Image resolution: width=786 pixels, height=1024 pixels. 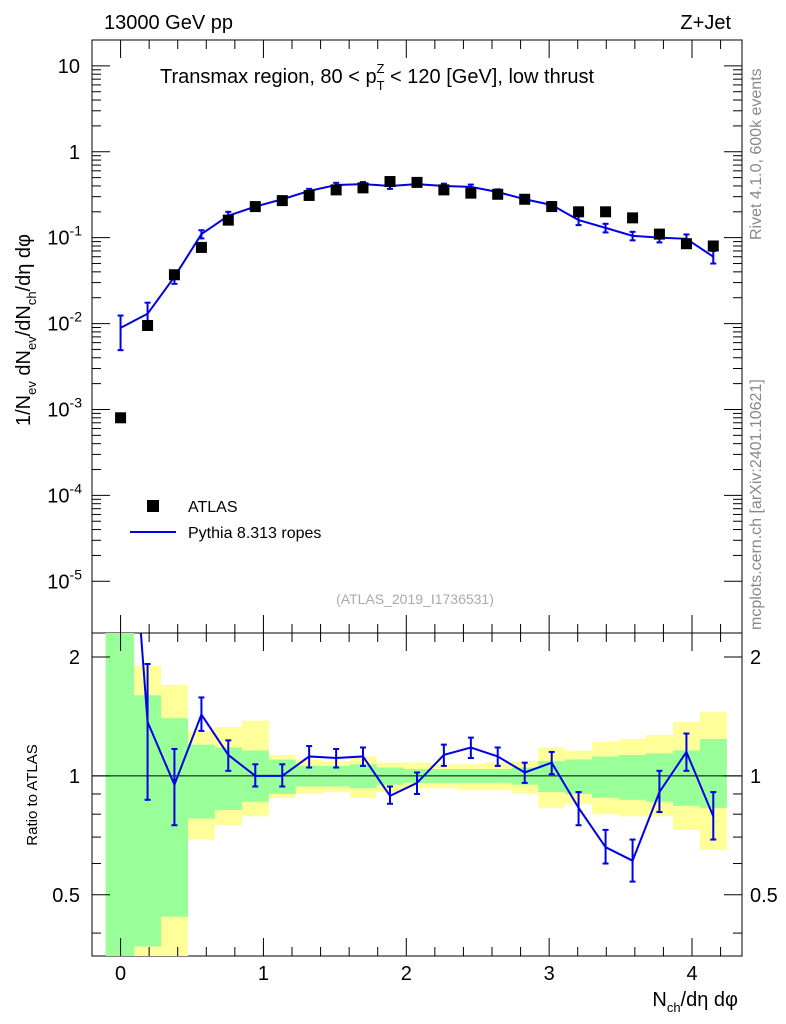 What do you see at coordinates (64, 322) in the screenshot?
I see `main-y-tick-label: 10⁻²` at bounding box center [64, 322].